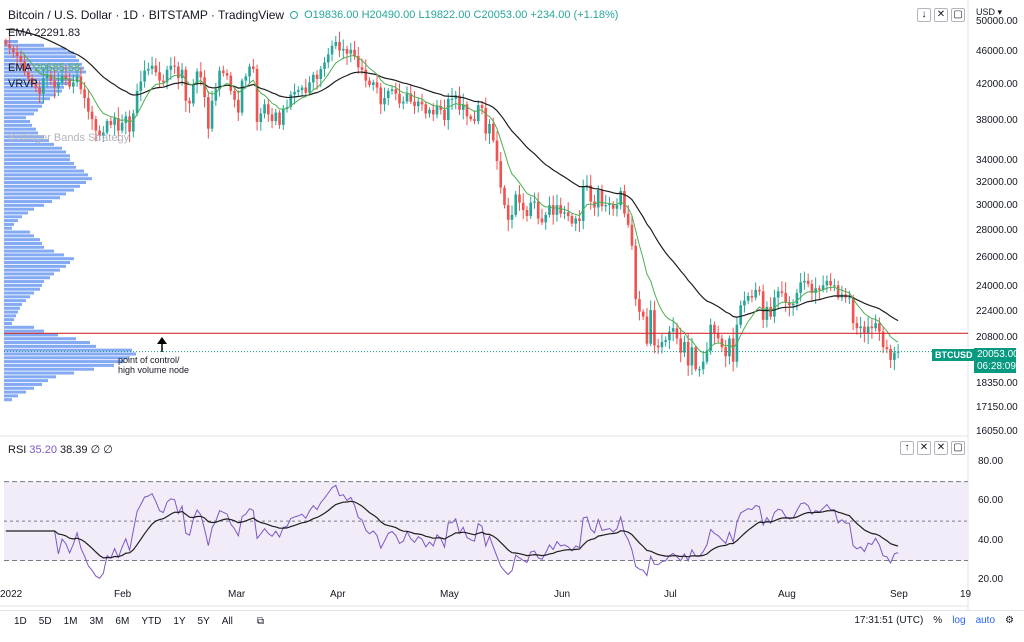 The height and width of the screenshot is (642, 1024). What do you see at coordinates (260, 621) in the screenshot?
I see `date-range-icon: ⧉` at bounding box center [260, 621].